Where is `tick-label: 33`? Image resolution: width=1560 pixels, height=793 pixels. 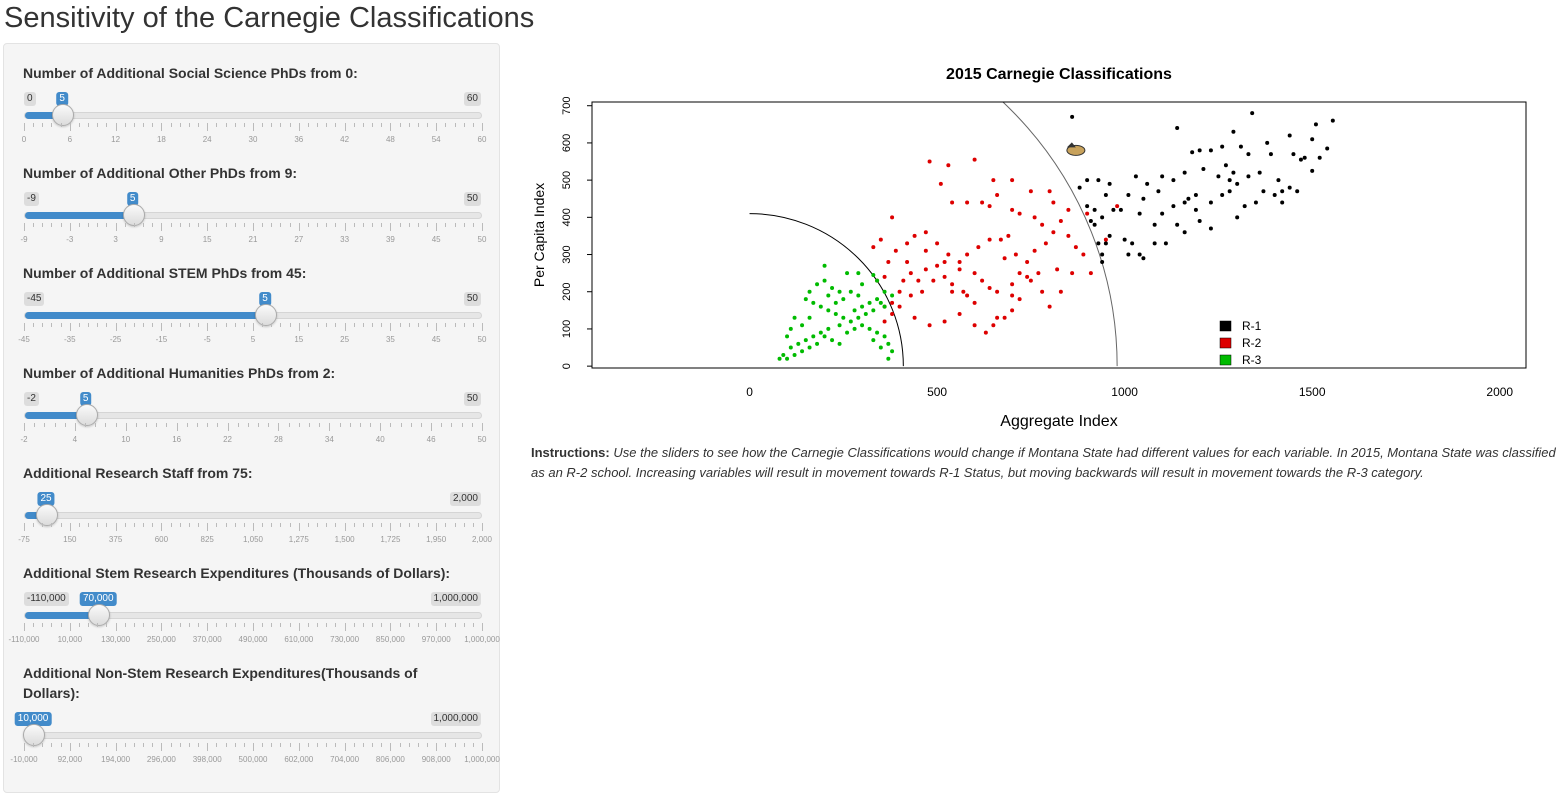
tick-label: 33 is located at coordinates (345, 239).